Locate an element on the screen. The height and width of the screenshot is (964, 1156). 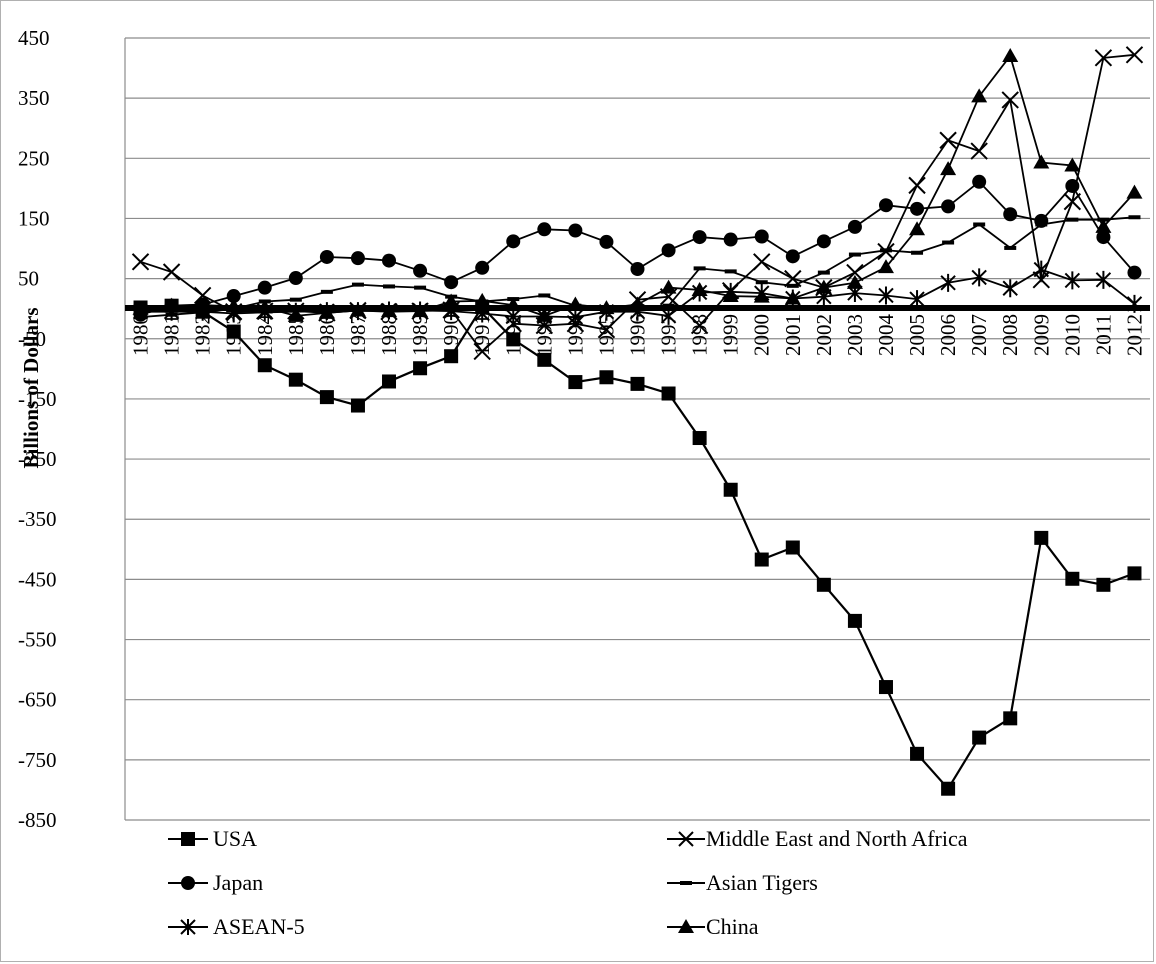
x-tick-label: 1980 is located at coordinates (141, 335).